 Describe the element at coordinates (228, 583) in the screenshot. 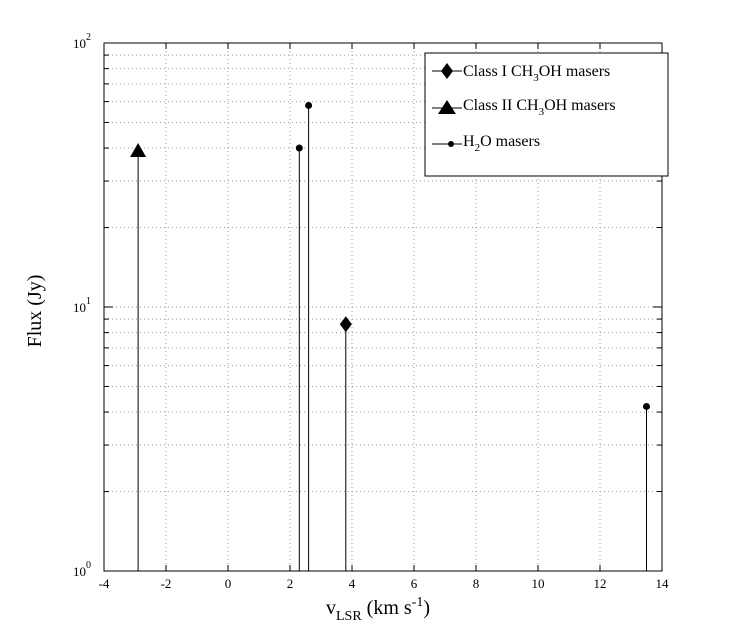

I see `x-tick-label: 0` at that location.